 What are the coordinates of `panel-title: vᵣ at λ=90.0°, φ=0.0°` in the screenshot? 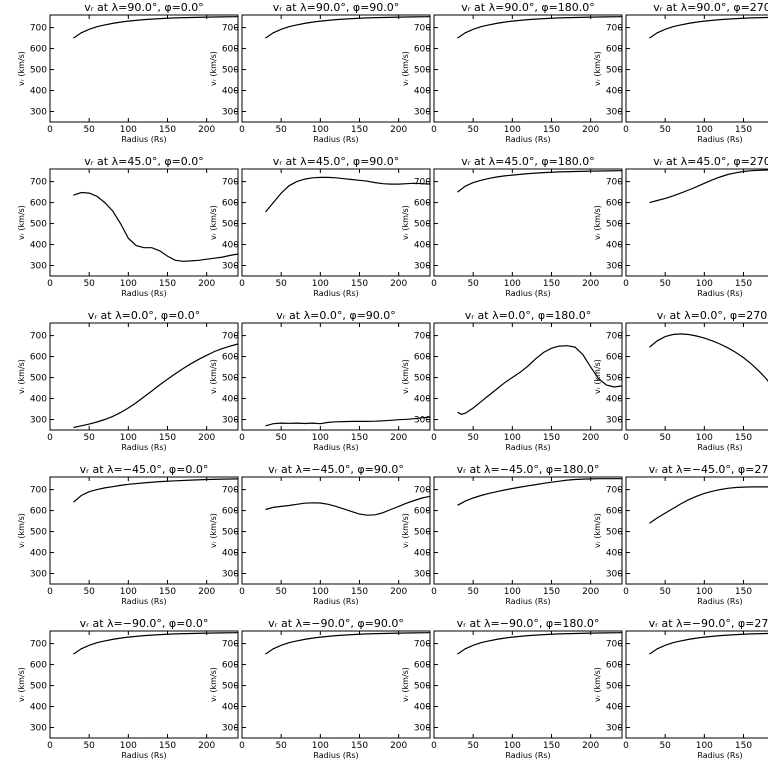 It's located at (144, 7).